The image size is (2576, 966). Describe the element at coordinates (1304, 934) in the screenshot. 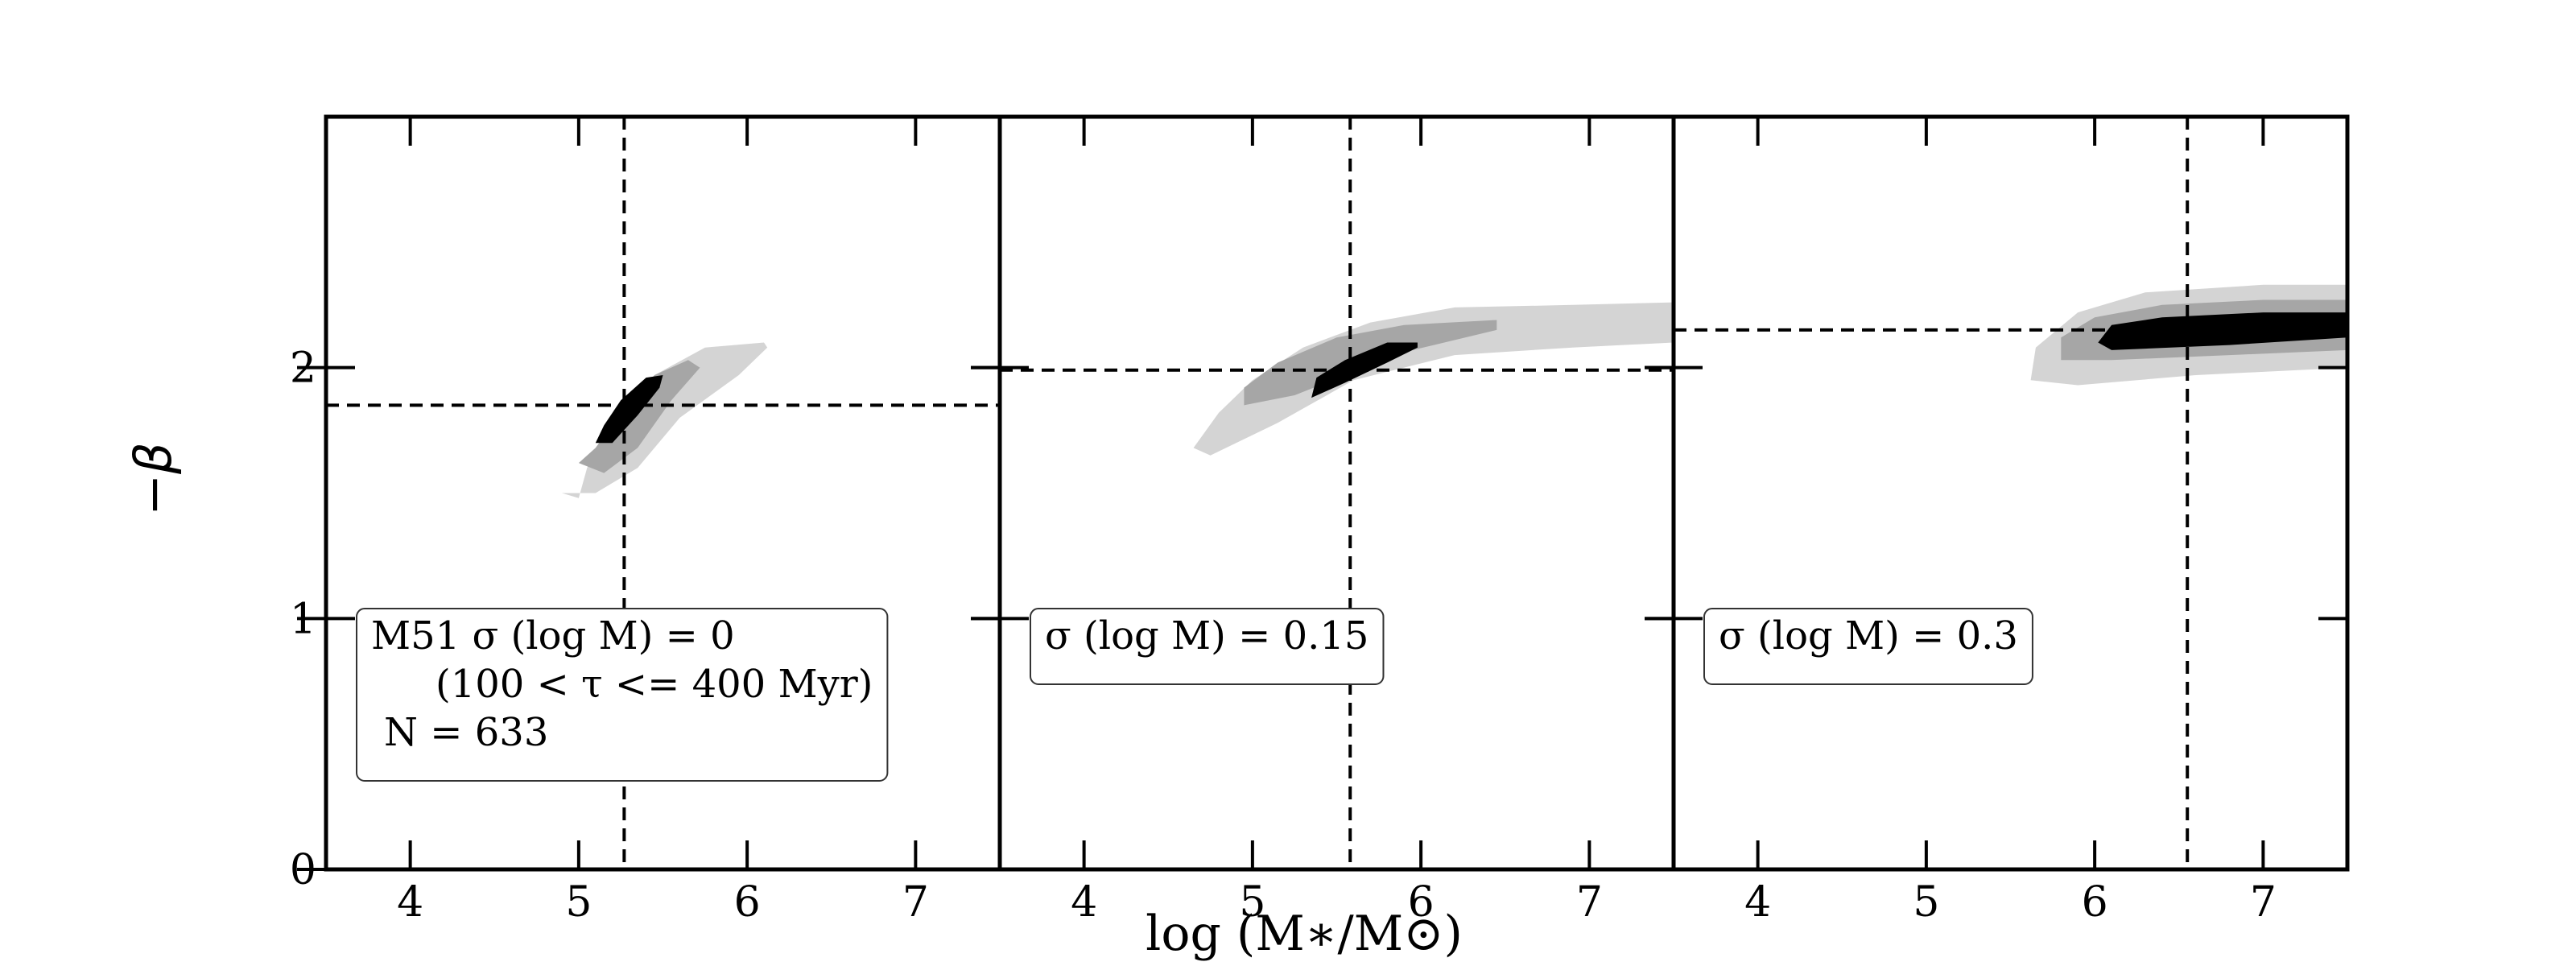

I see `x-axis-label: log (M∗/M⊙)` at that location.